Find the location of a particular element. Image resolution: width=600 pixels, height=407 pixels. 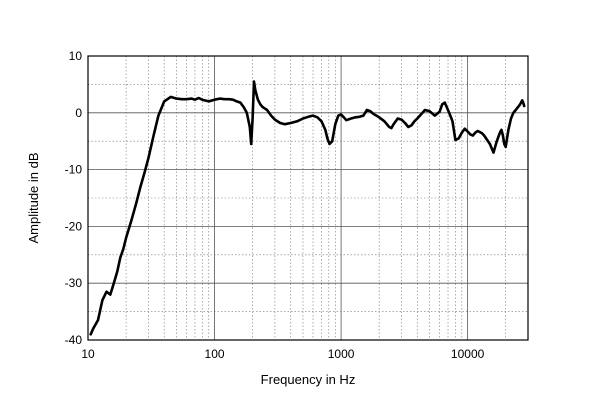

y-tick-labels: 10 0 -10 -20 -30 -40 is located at coordinates (74, 198).